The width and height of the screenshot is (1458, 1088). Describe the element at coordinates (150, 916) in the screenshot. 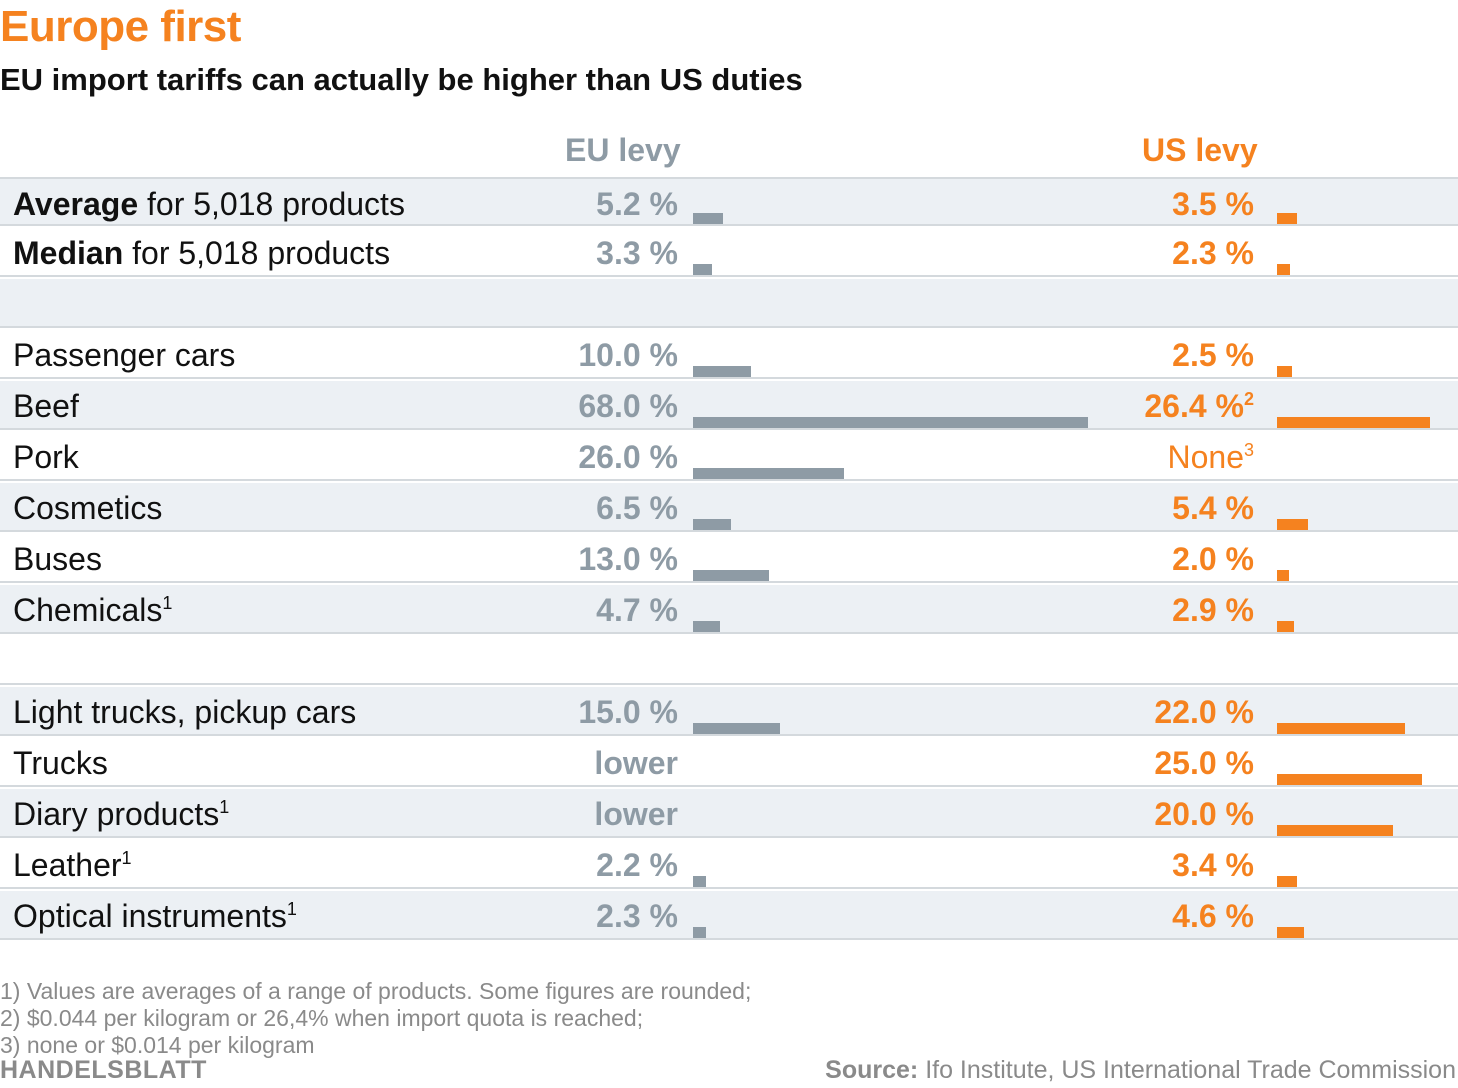

I see `row-label-text: Optical instruments` at that location.